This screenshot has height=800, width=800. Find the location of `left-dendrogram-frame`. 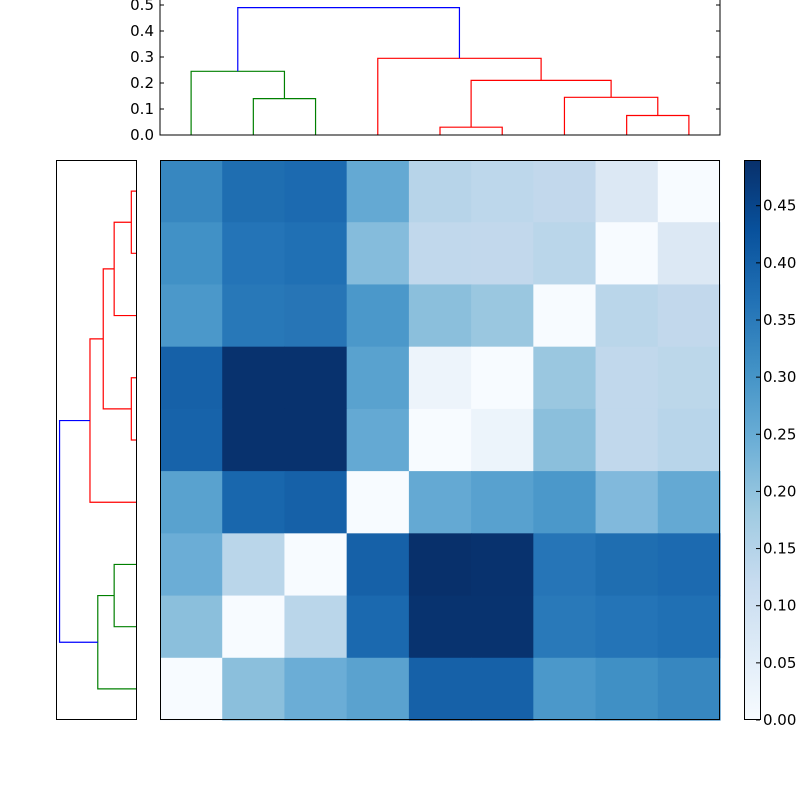

left-dendrogram-frame is located at coordinates (96, 440).